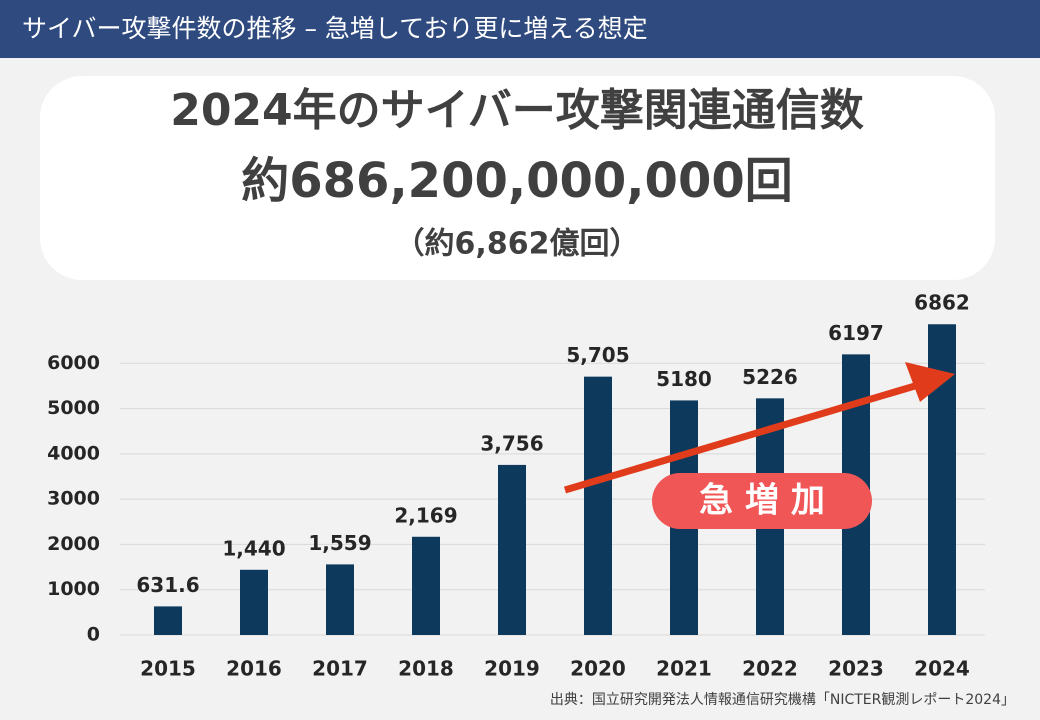 The height and width of the screenshot is (720, 1040). I want to click on x-tick-label: 2016, so click(254, 669).